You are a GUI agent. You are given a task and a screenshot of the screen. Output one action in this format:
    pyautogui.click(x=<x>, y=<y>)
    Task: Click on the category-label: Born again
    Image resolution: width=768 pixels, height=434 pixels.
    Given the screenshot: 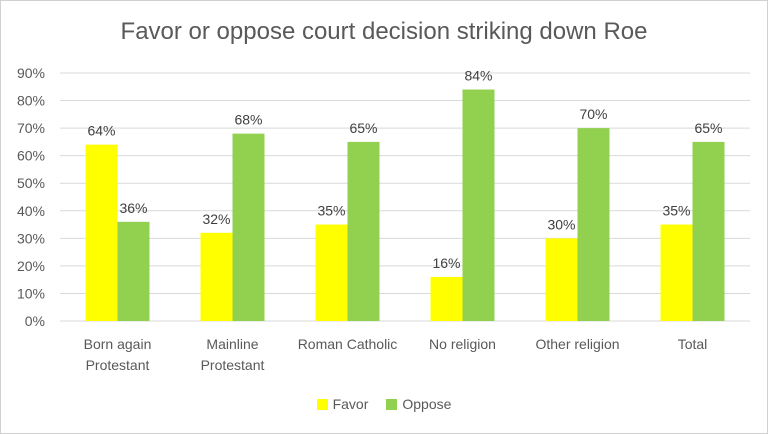 What is the action you would take?
    pyautogui.click(x=118, y=344)
    